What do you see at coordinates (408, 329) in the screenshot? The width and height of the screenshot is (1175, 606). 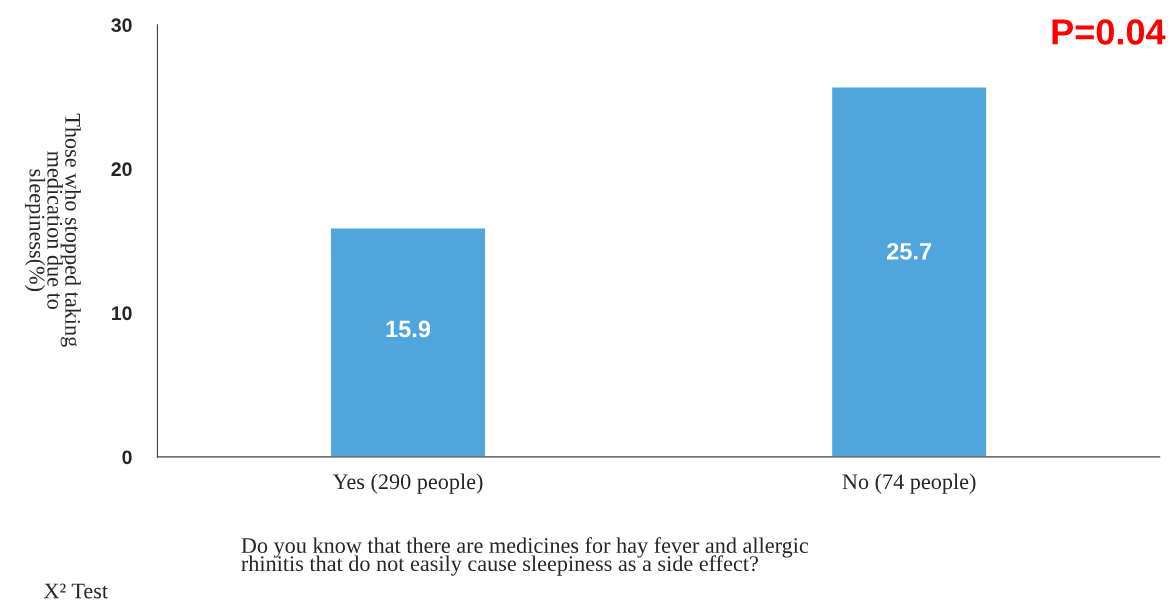 I see `data-label: 15.9` at bounding box center [408, 329].